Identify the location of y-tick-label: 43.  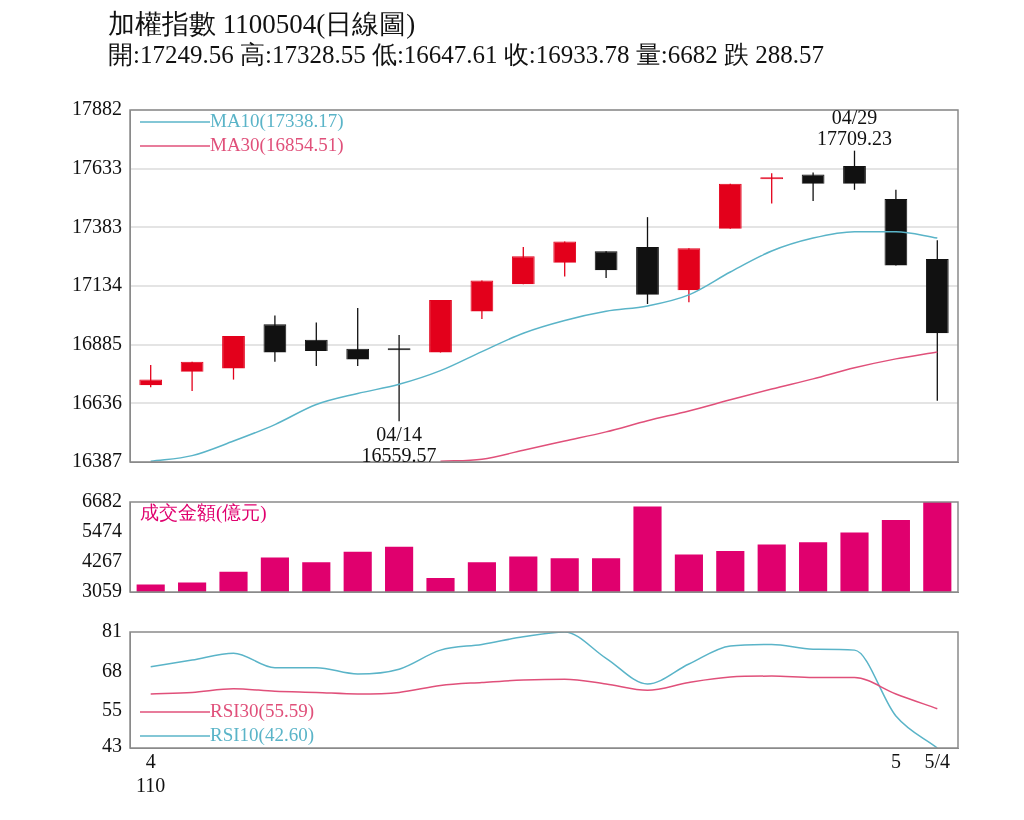
(112, 745).